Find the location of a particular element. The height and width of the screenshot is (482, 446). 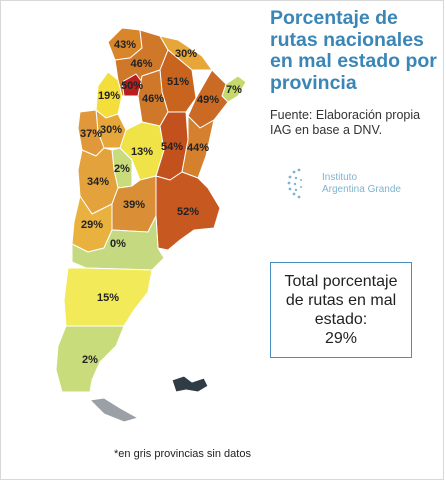

province-tierra-del-fuego is located at coordinates (114, 410).